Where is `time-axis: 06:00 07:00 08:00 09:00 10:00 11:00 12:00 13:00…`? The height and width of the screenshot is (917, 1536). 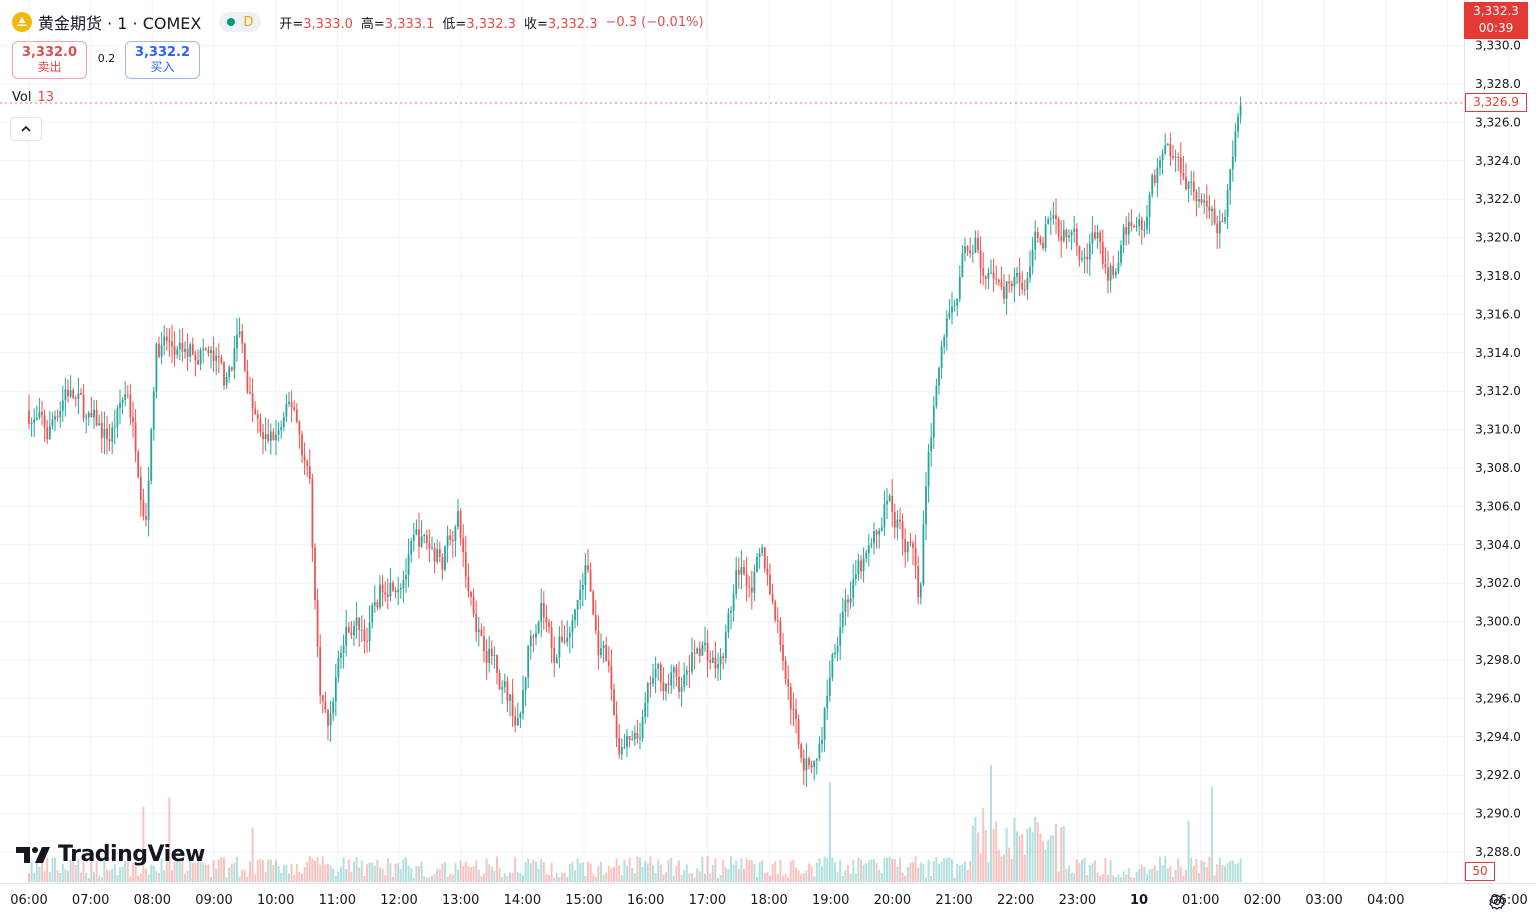
time-axis: 06:00 07:00 08:00 09:00 10:00 11:00 12:00 13:00… is located at coordinates (769, 900).